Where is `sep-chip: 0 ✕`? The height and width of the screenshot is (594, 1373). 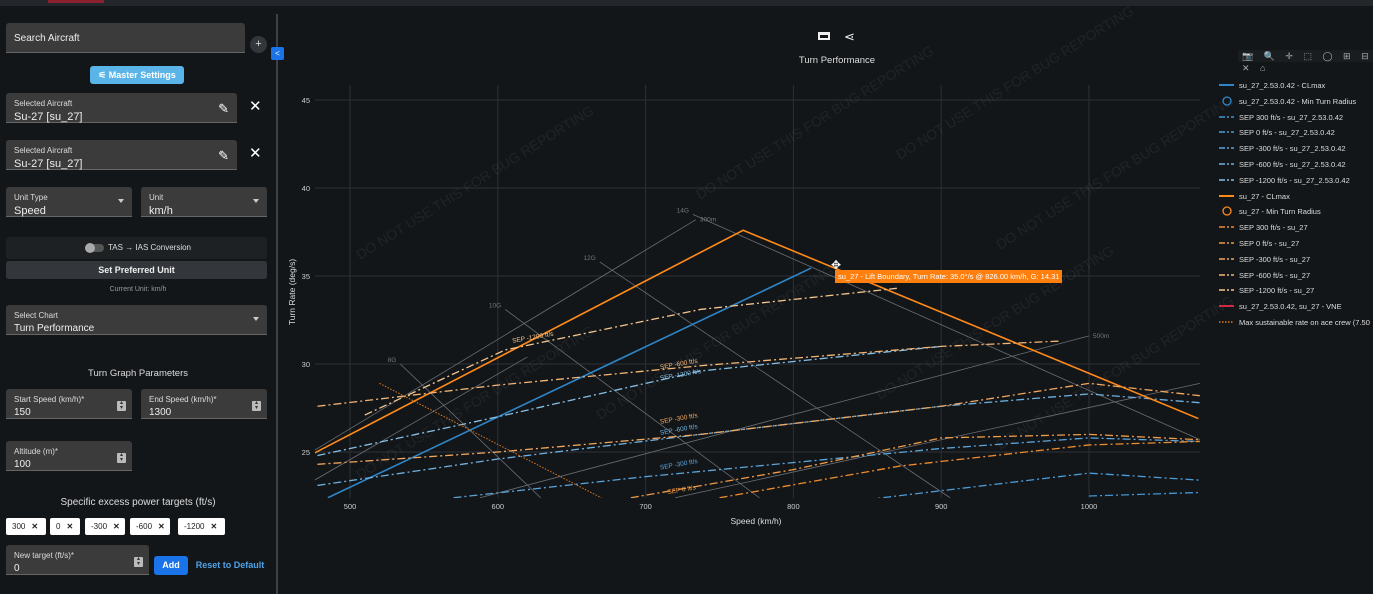 sep-chip: 0 ✕ is located at coordinates (65, 526).